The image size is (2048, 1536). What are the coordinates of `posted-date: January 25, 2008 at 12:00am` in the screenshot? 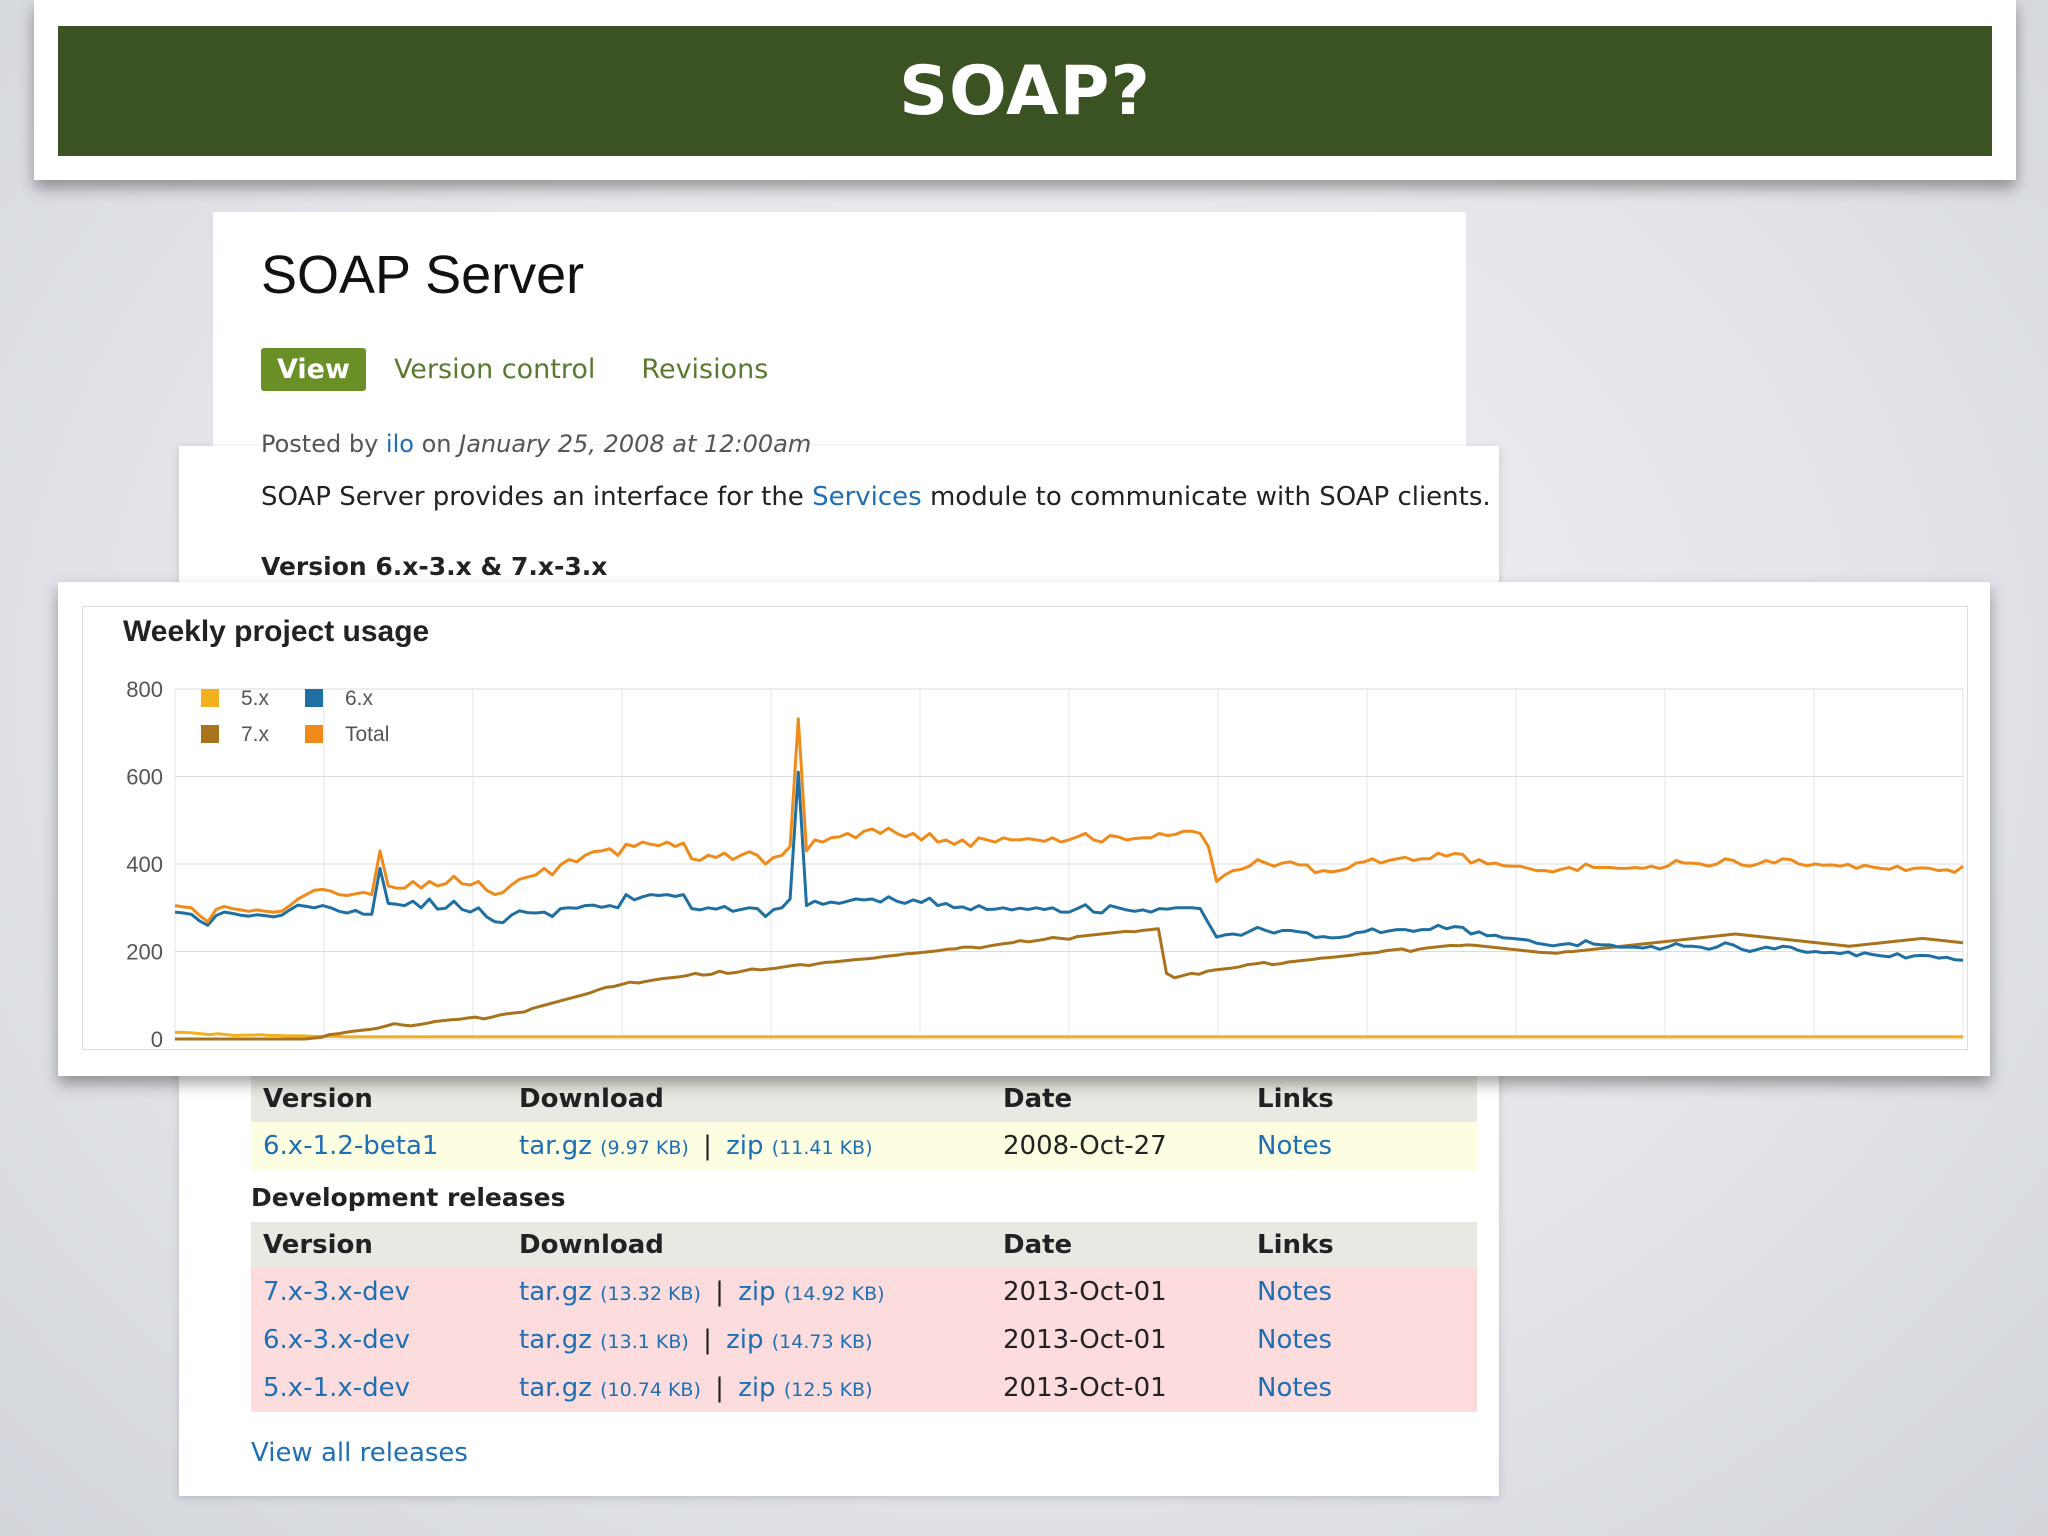 It's located at (635, 444).